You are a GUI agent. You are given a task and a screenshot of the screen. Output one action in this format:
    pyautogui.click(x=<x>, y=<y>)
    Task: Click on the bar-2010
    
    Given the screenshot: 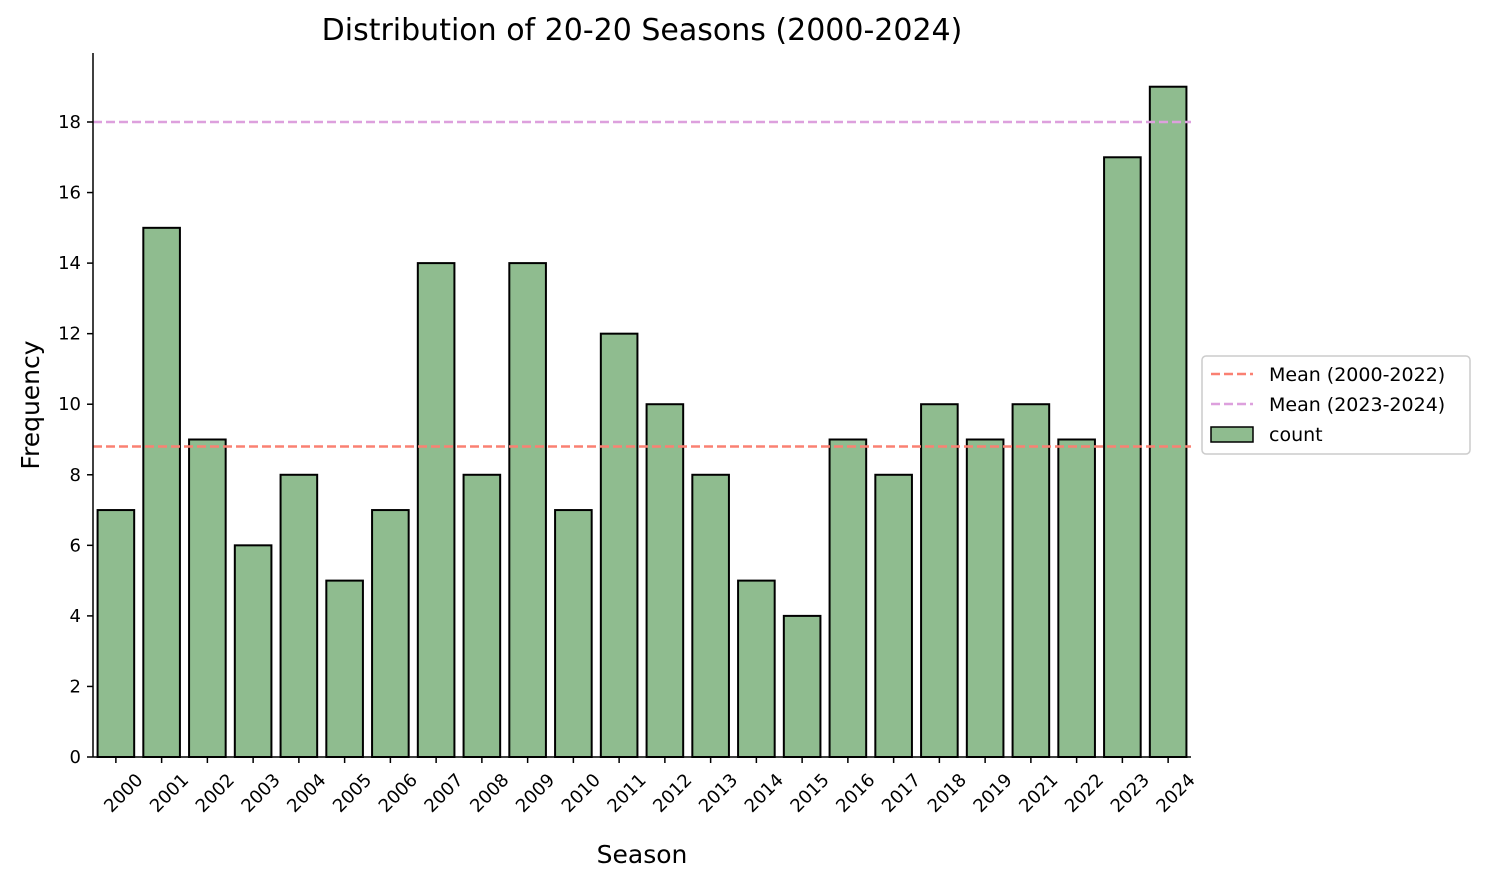 What is the action you would take?
    pyautogui.click(x=573, y=633)
    